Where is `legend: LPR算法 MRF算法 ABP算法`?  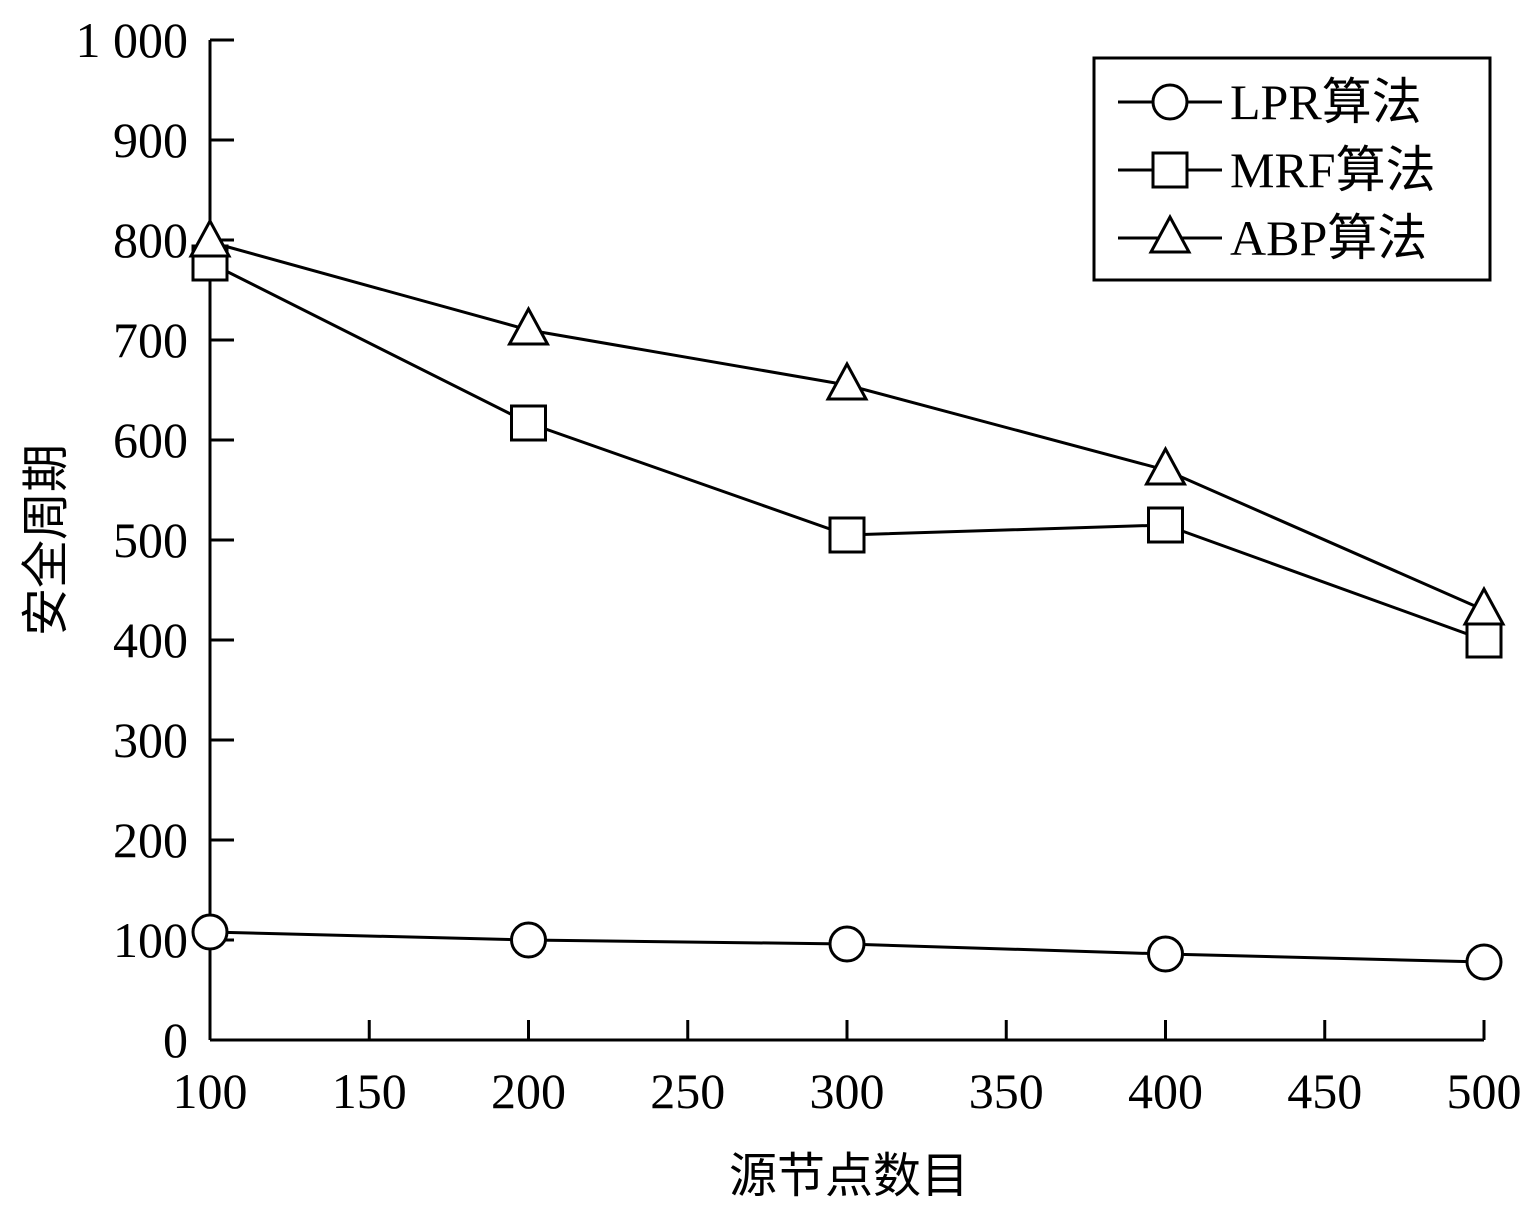 legend: LPR算法 MRF算法 ABP算法 is located at coordinates (1292, 169).